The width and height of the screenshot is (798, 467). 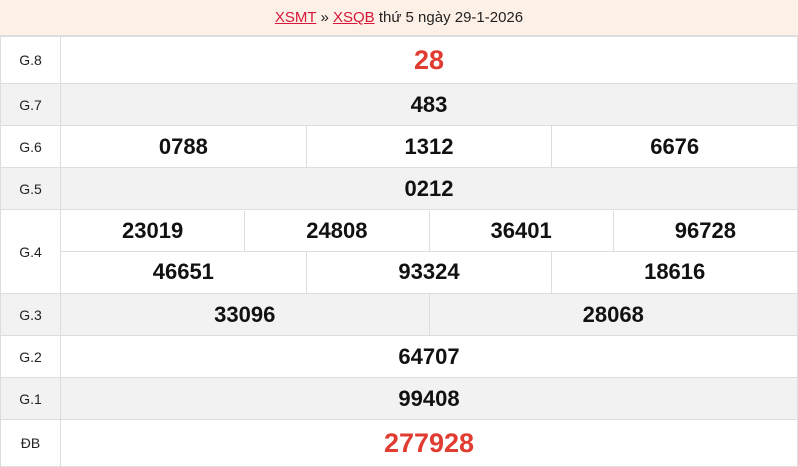 I want to click on prize-value: 99408, so click(x=429, y=398).